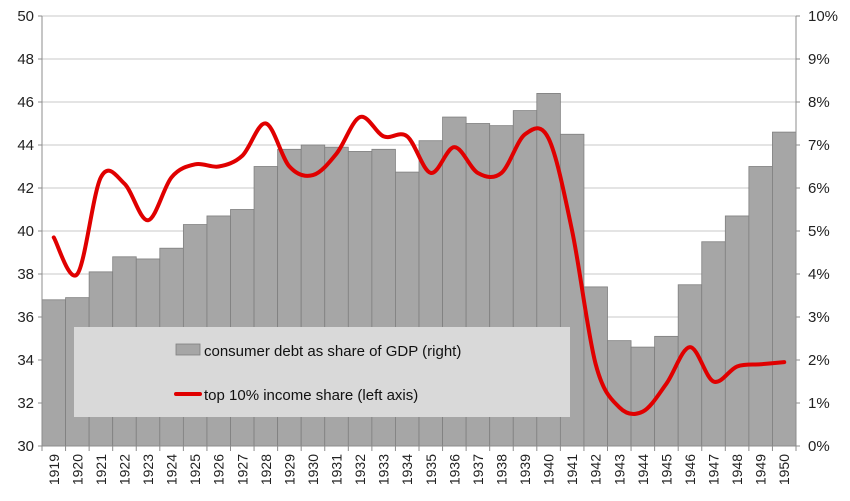 The width and height of the screenshot is (850, 501). I want to click on x-tick-label: 1935, so click(431, 469).